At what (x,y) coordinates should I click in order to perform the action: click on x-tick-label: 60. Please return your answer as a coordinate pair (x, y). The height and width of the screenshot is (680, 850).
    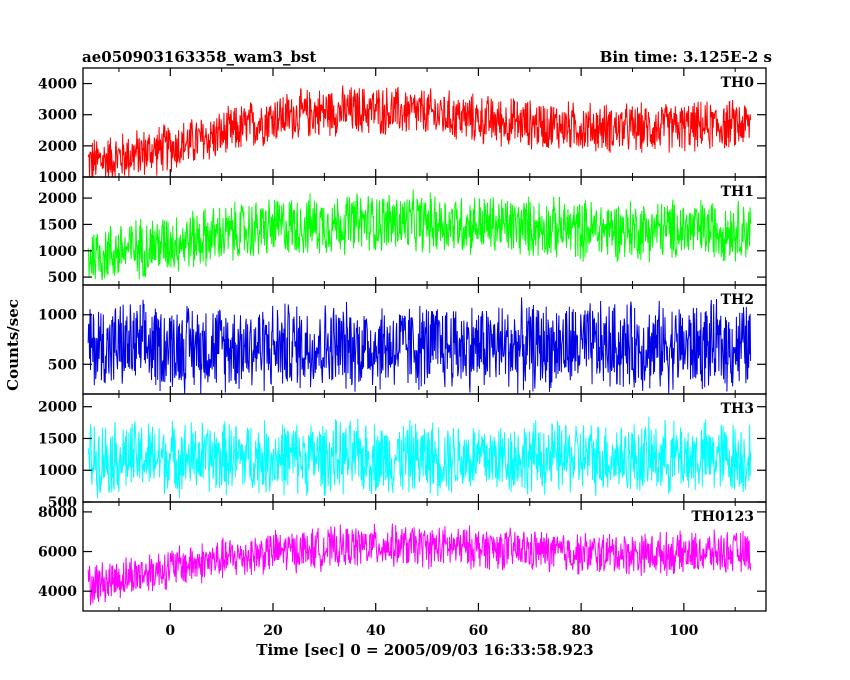
    Looking at the image, I should click on (479, 631).